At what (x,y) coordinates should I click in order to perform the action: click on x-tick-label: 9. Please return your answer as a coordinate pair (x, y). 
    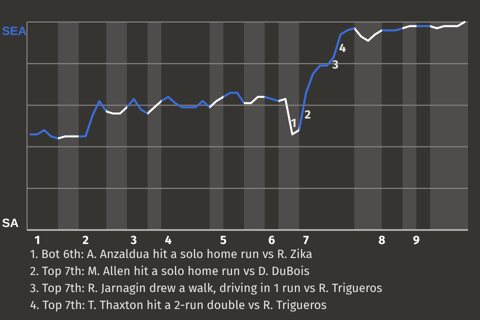
    Looking at the image, I should click on (416, 241).